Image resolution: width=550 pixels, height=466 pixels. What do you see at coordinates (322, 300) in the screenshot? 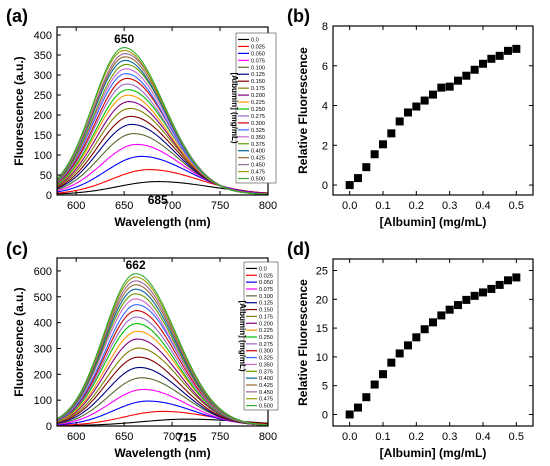
I see `y-tick-label: 20` at bounding box center [322, 300].